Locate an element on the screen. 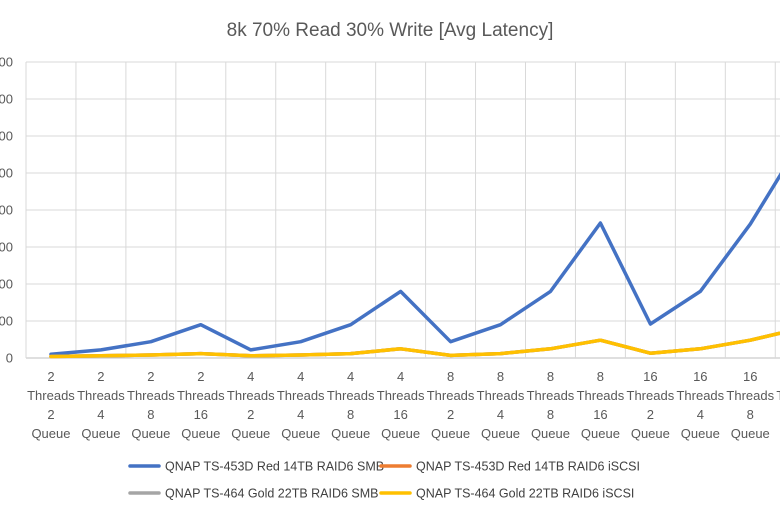  y-tick-label: 200 is located at coordinates (6, 284).